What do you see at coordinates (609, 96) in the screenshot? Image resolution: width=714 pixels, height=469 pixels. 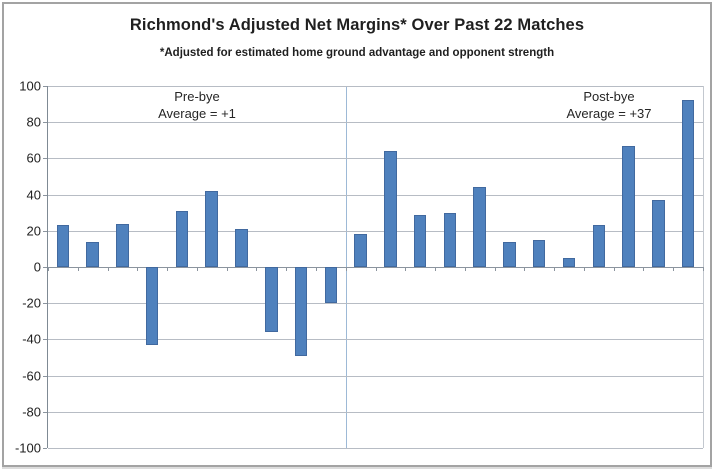 I see `post-bye-label: Post-bye` at bounding box center [609, 96].